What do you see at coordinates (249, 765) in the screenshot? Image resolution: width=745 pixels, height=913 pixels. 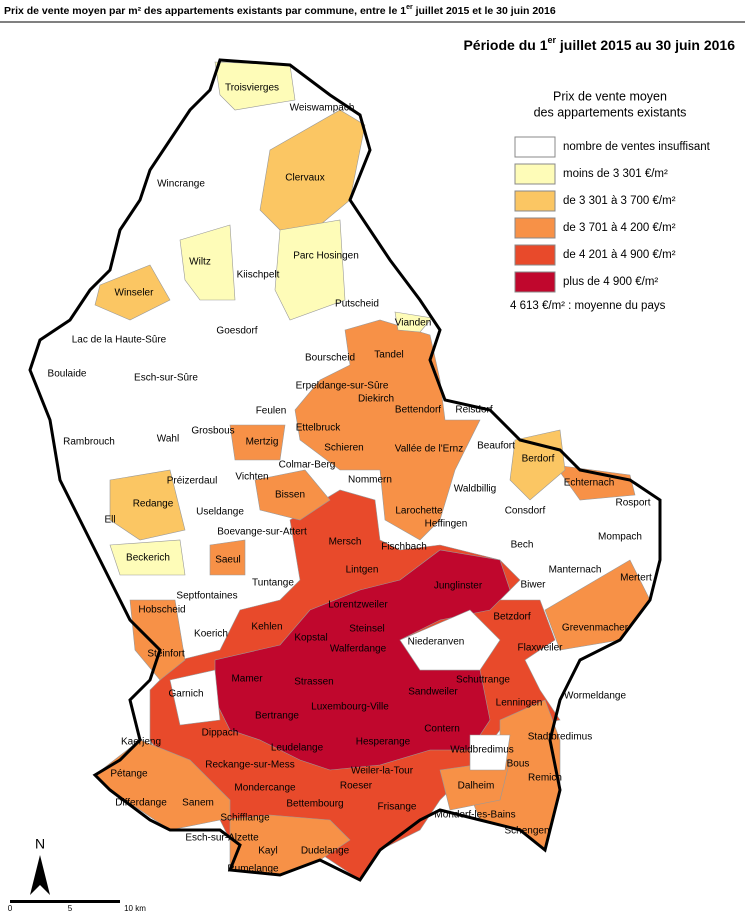 I see `commune-label: Reckange-sur-Mess` at bounding box center [249, 765].